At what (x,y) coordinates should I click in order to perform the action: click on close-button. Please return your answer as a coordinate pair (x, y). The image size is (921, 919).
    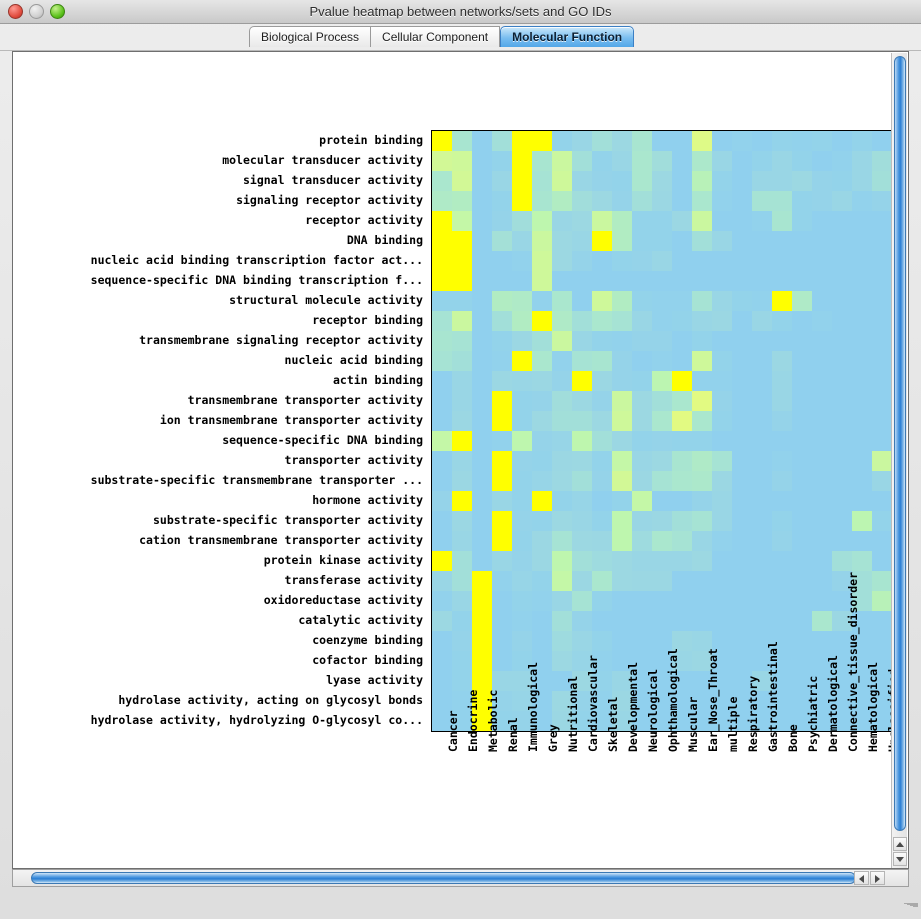
    Looking at the image, I should click on (15, 11).